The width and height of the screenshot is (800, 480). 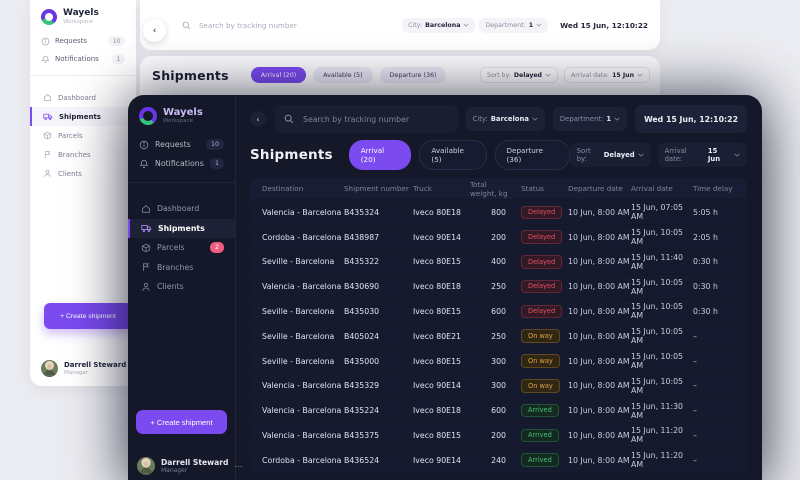 I want to click on search-bar, so click(x=366, y=119).